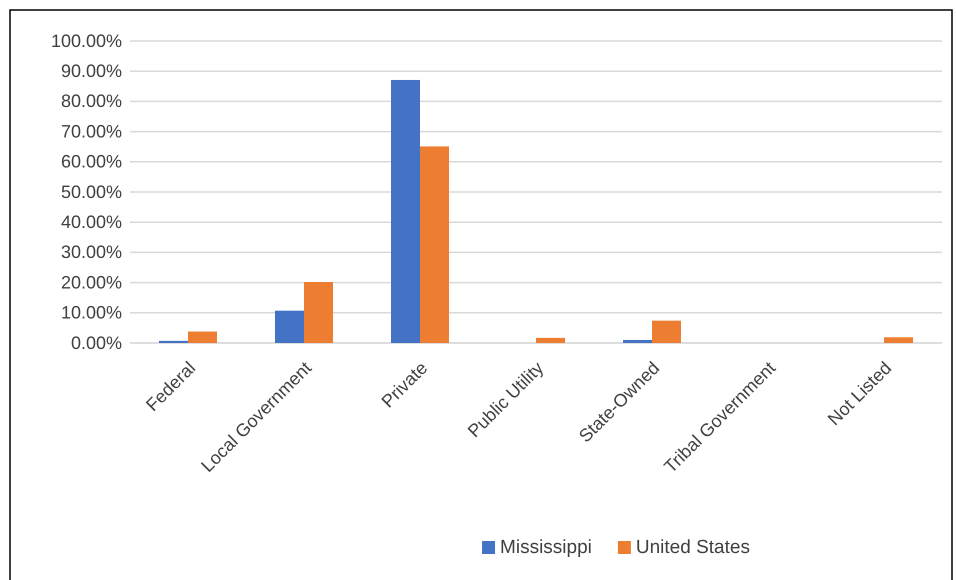 Image resolution: width=956 pixels, height=580 pixels. I want to click on legend-label: Mississippi, so click(546, 547).